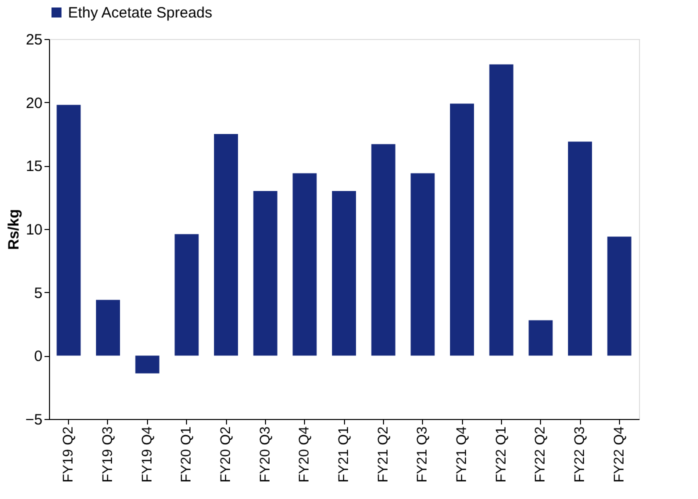 This screenshot has width=698, height=499. Describe the element at coordinates (304, 454) in the screenshot. I see `x-tick-label: FY20 Q4` at that location.